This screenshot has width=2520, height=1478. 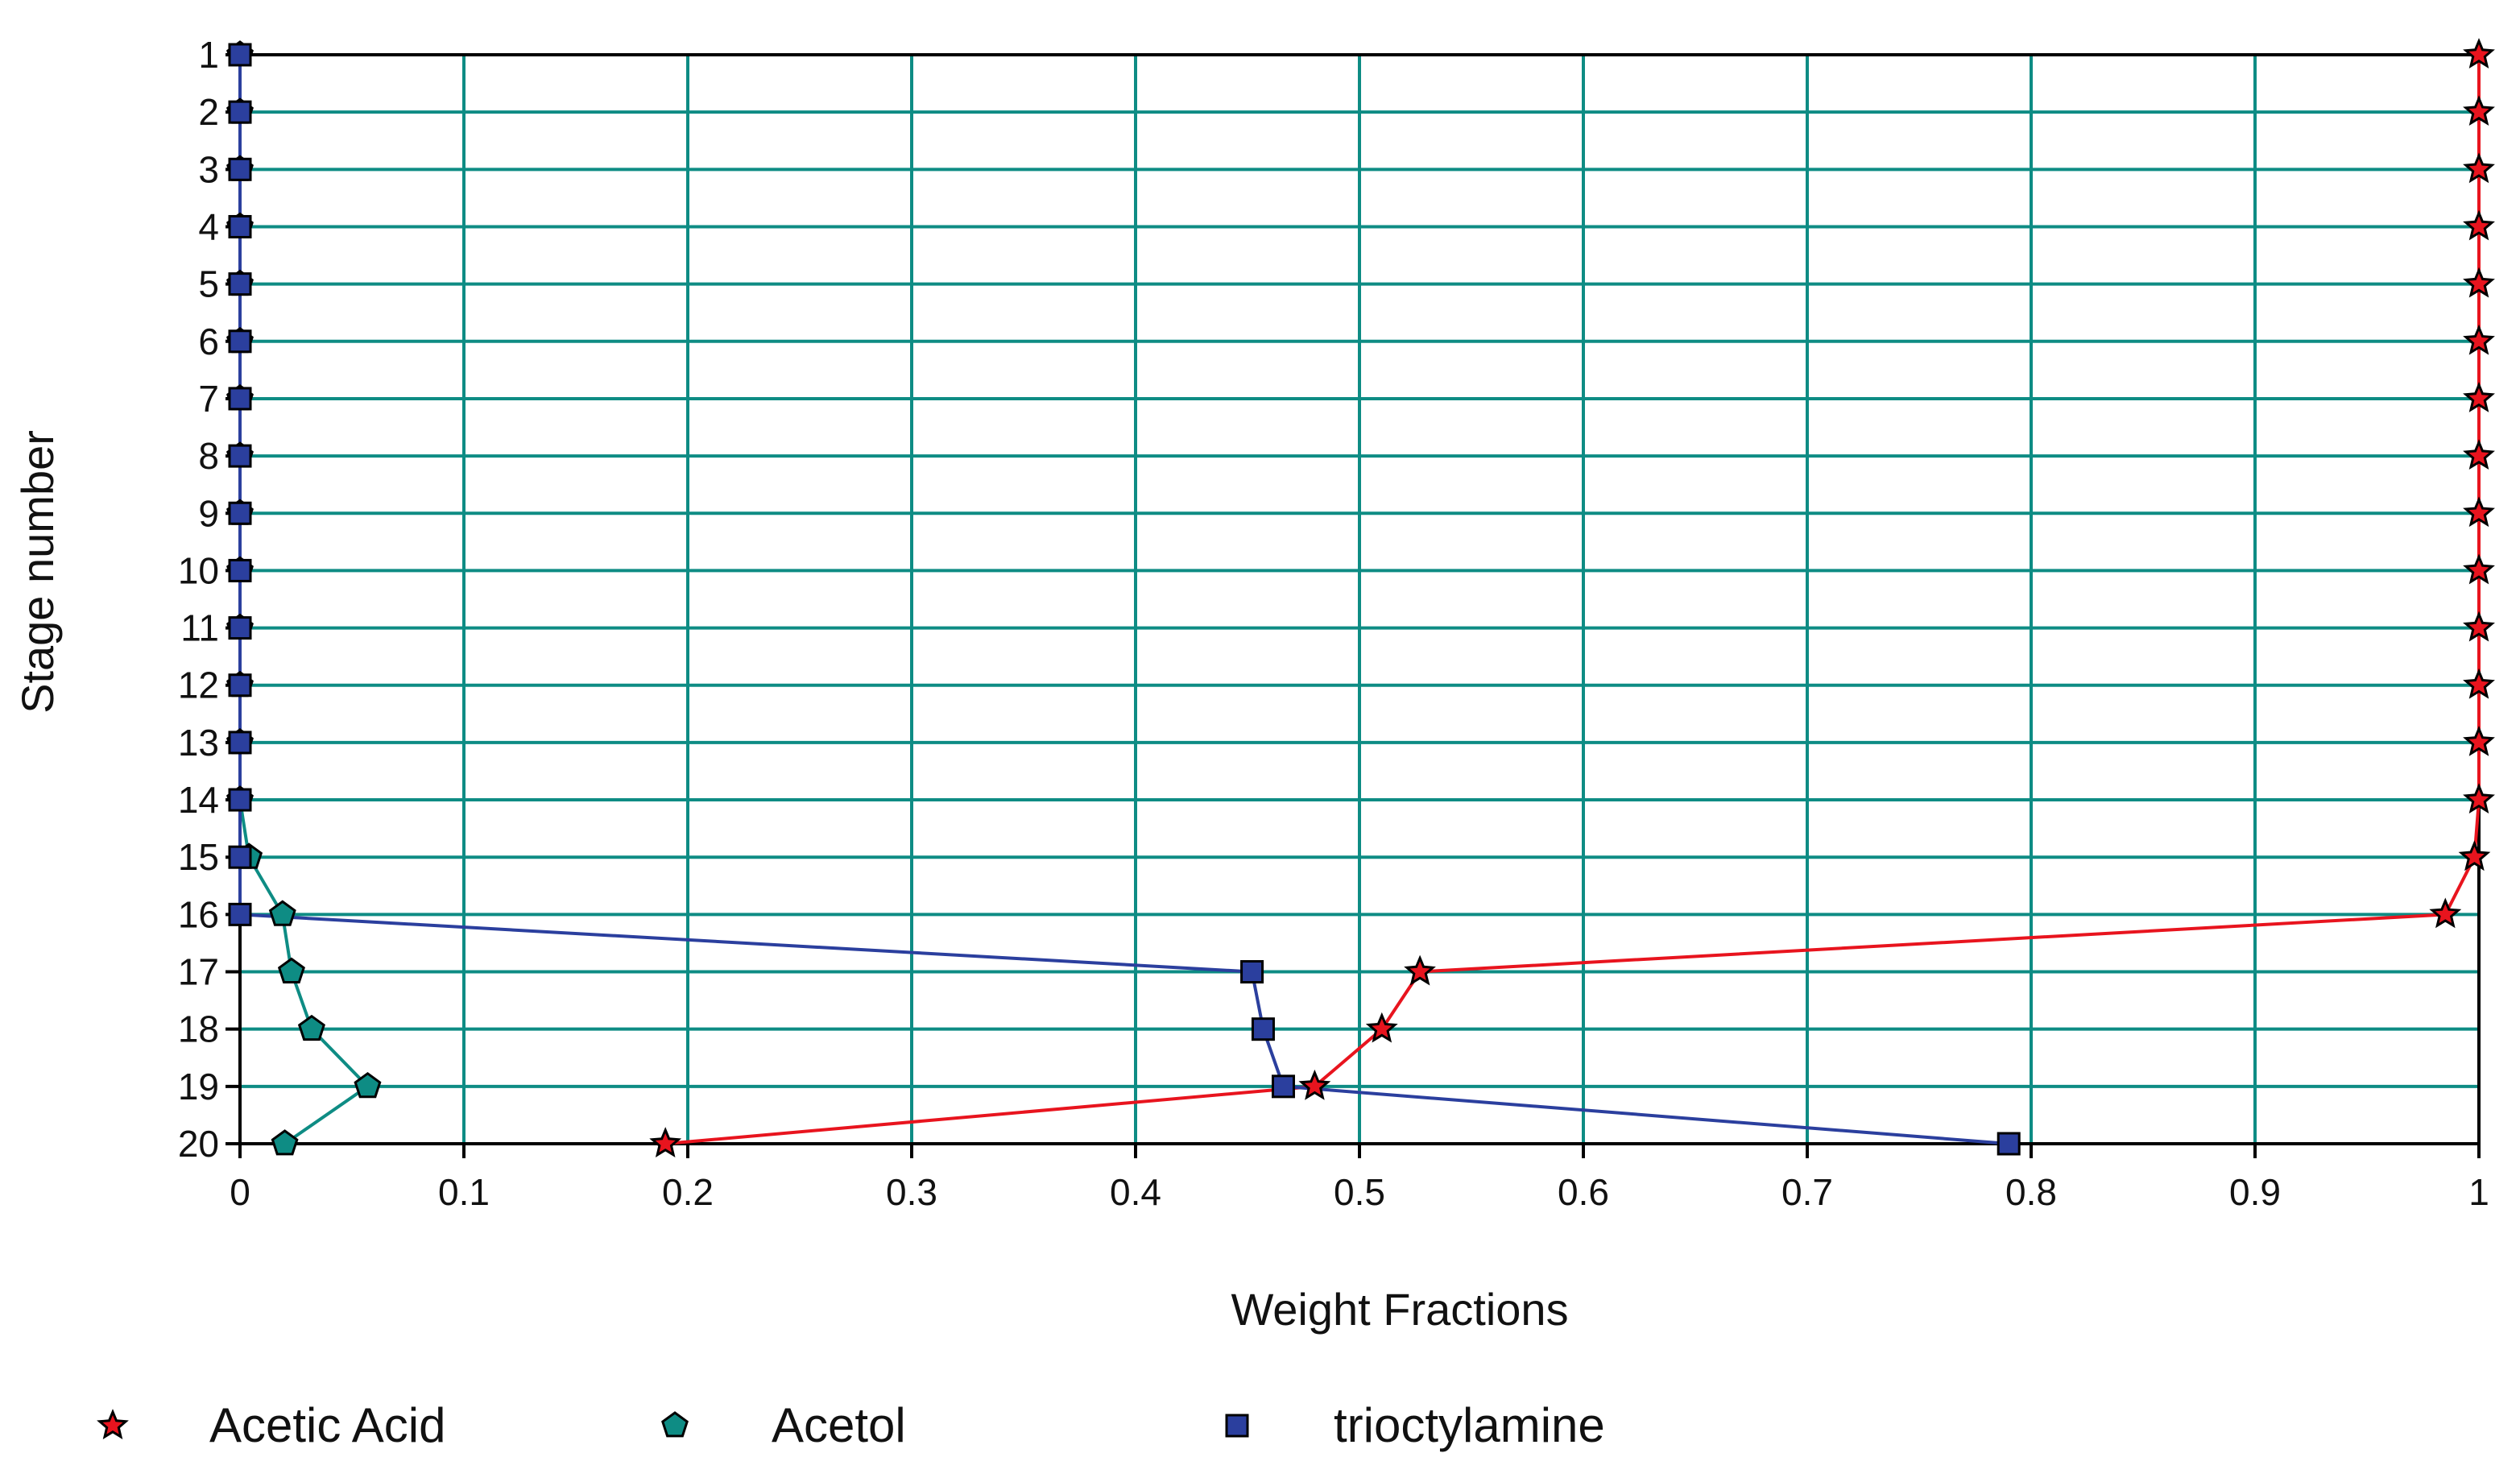 What do you see at coordinates (327, 1425) in the screenshot?
I see `legend-label: Acetic Acid` at bounding box center [327, 1425].